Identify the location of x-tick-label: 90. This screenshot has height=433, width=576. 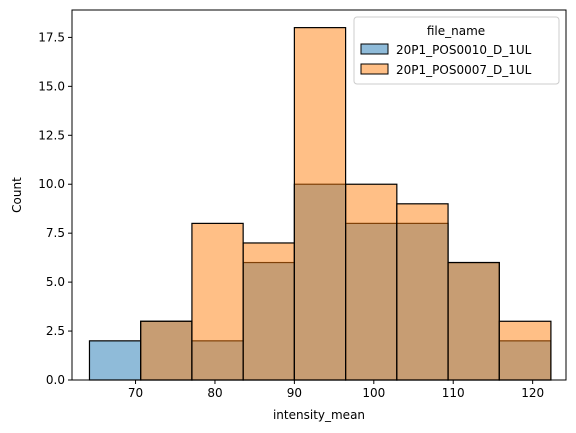
(294, 393).